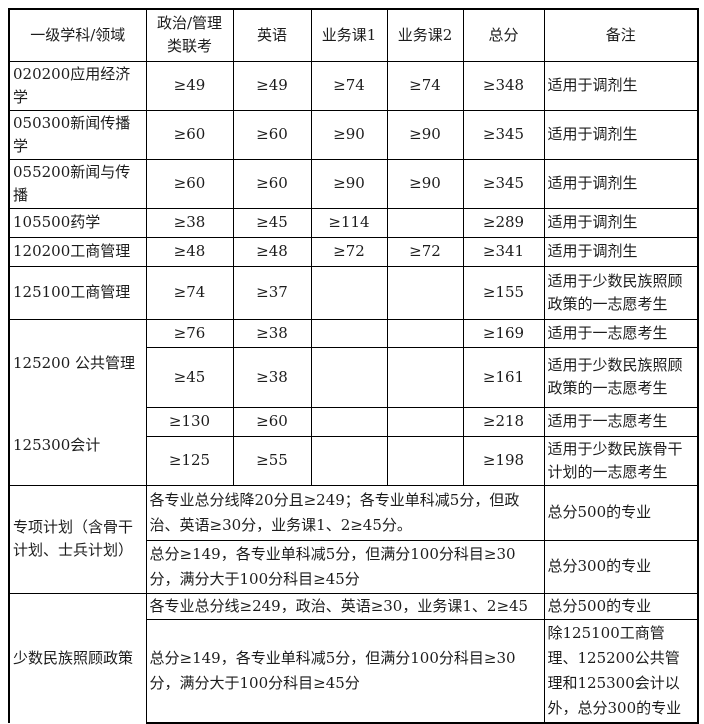 The width and height of the screenshot is (704, 724). I want to click on total-cell: ≥289, so click(503, 222).